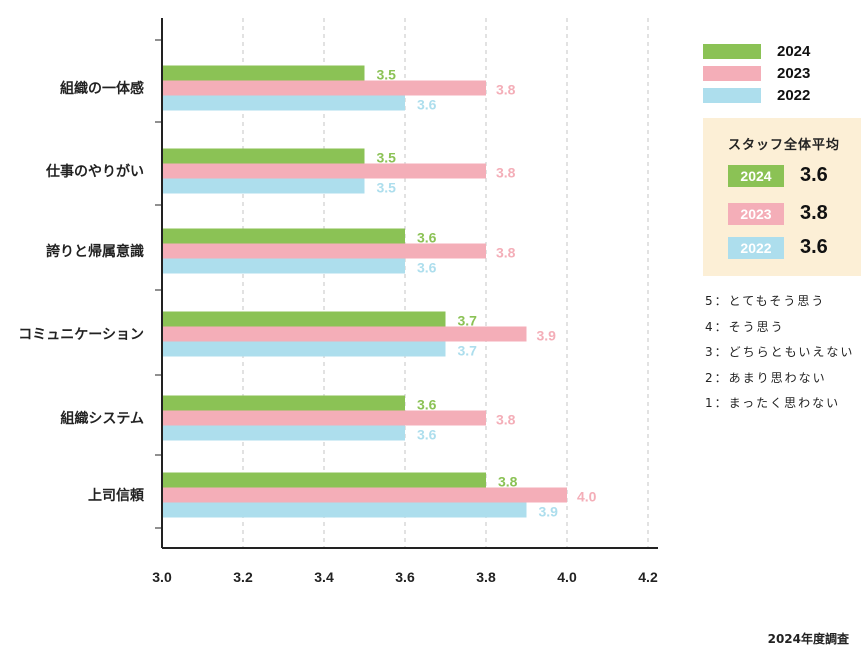 Image resolution: width=861 pixels, height=660 pixels. I want to click on x-tick-label: 3.2, so click(243, 577).